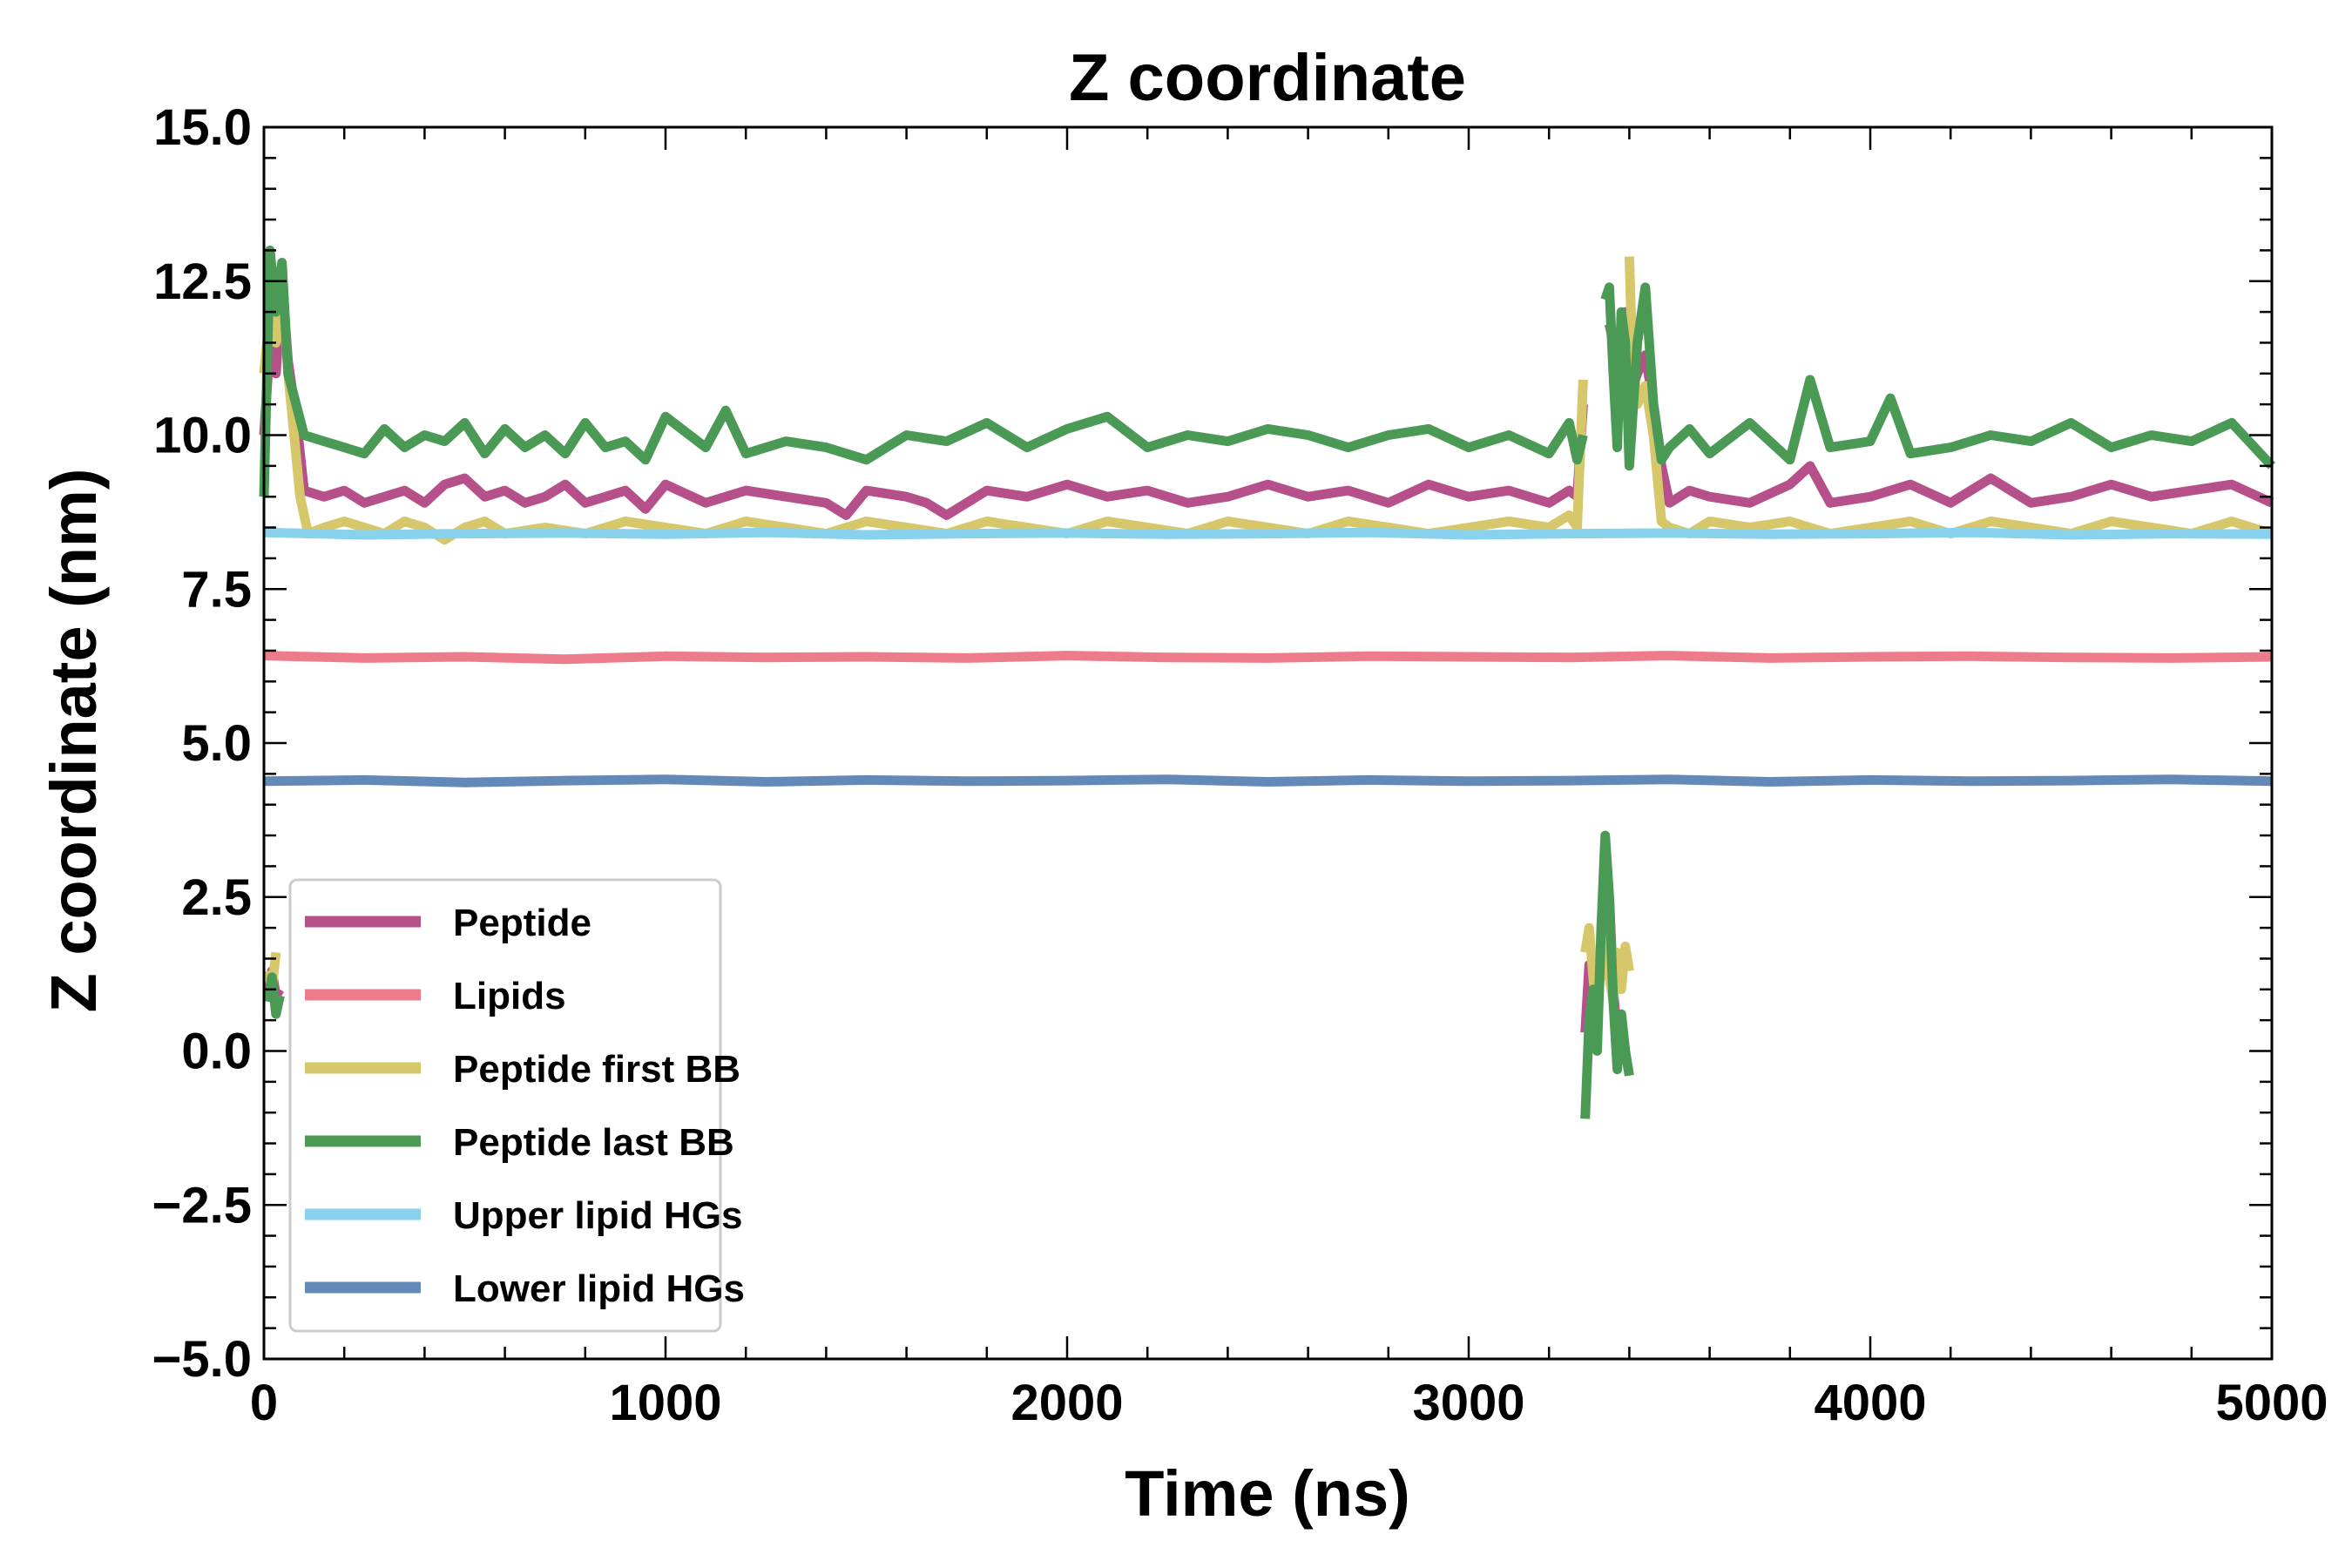  I want to click on legend-label-peptide-last-bb: Peptide last BB, so click(593, 1142).